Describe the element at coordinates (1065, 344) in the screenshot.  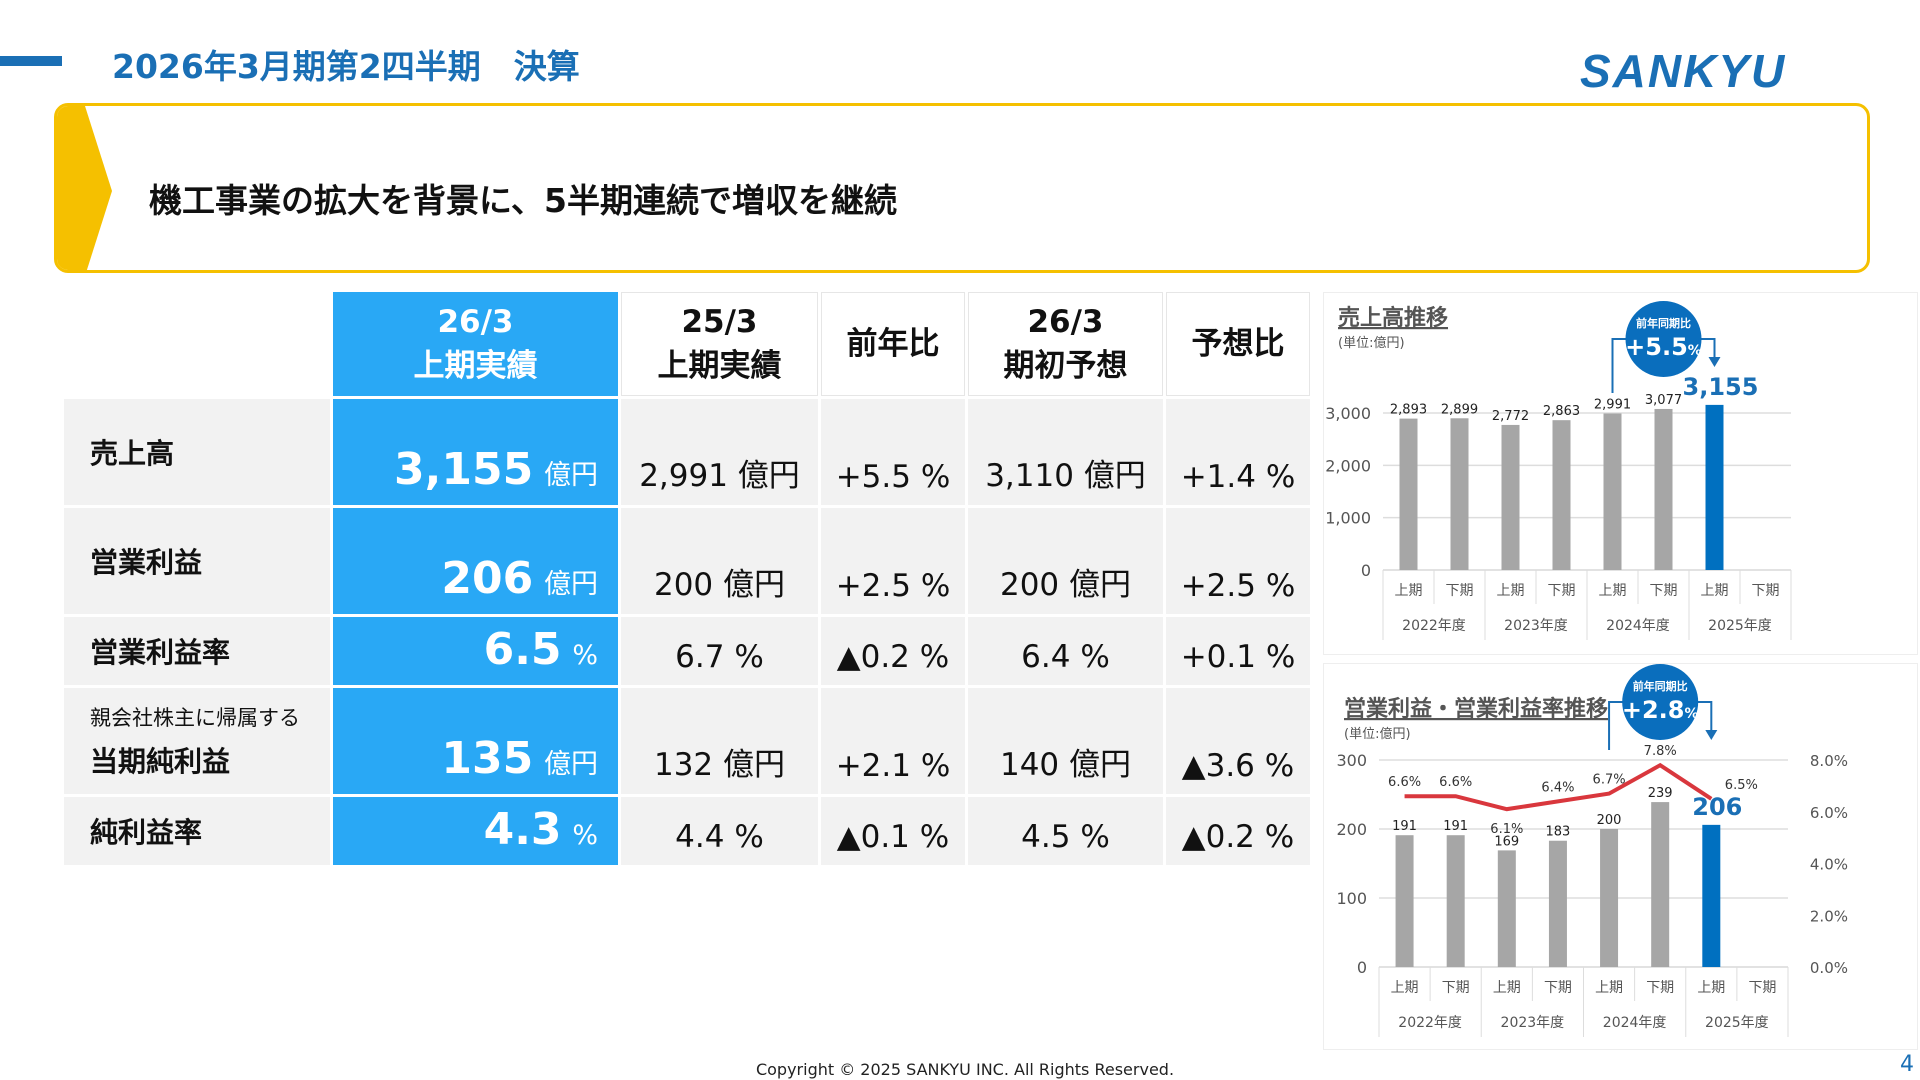
I see `column-header: 26/3 期初予想` at that location.